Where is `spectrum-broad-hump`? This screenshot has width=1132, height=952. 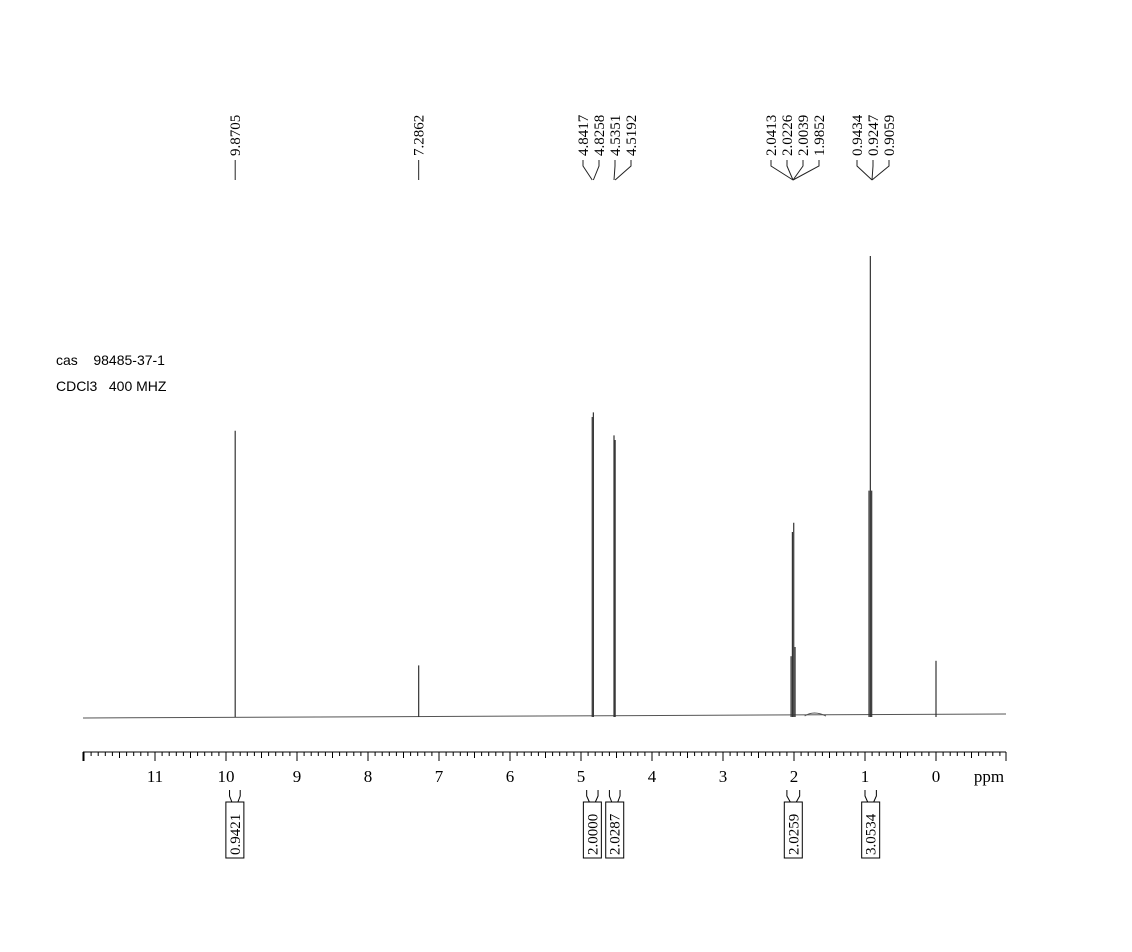 spectrum-broad-hump is located at coordinates (815, 714).